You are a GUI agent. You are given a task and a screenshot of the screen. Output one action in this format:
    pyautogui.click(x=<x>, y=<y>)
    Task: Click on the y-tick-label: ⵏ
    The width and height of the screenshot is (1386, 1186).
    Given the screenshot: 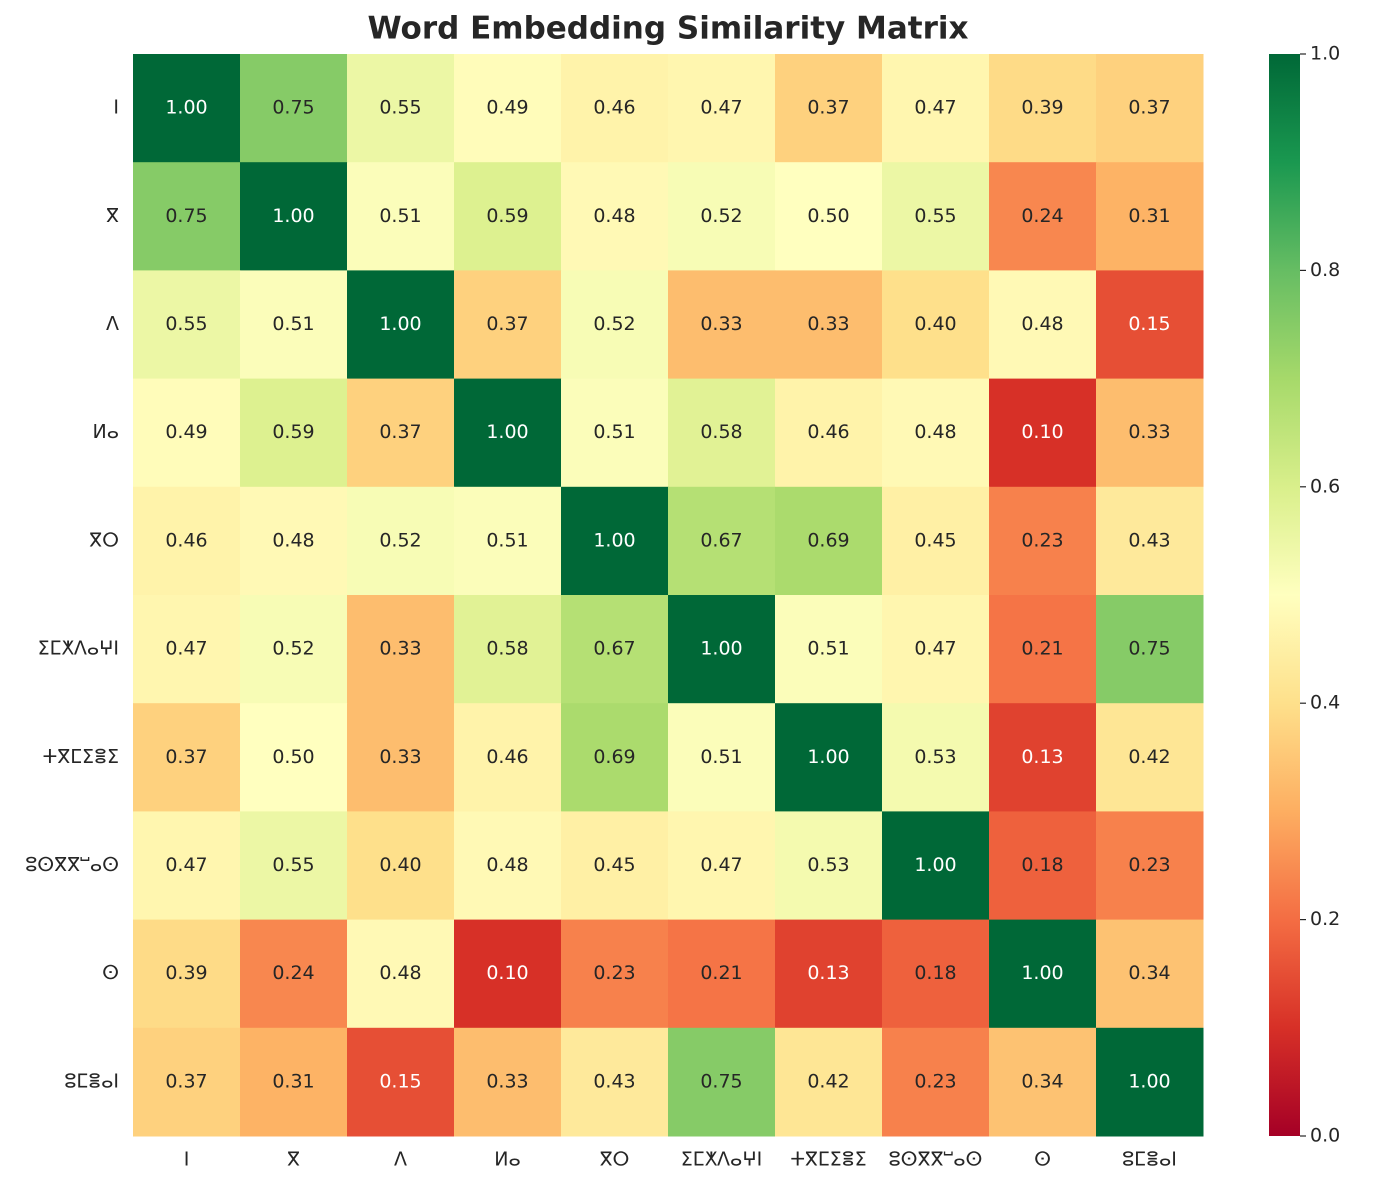 What is the action you would take?
    pyautogui.click(x=116, y=108)
    